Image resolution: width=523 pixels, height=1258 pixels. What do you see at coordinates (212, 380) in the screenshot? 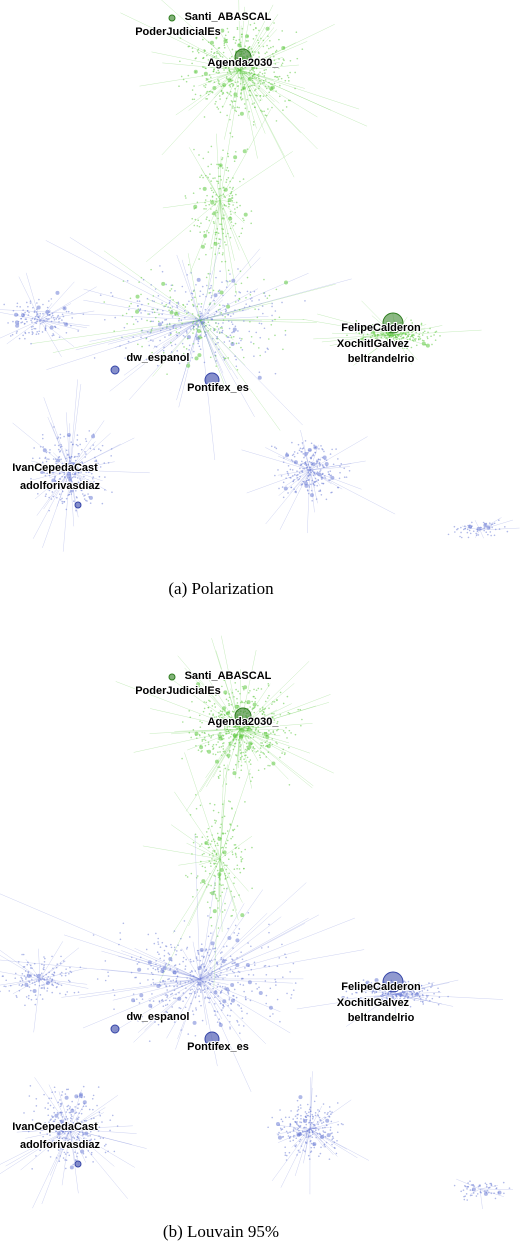
I see `hub-node` at bounding box center [212, 380].